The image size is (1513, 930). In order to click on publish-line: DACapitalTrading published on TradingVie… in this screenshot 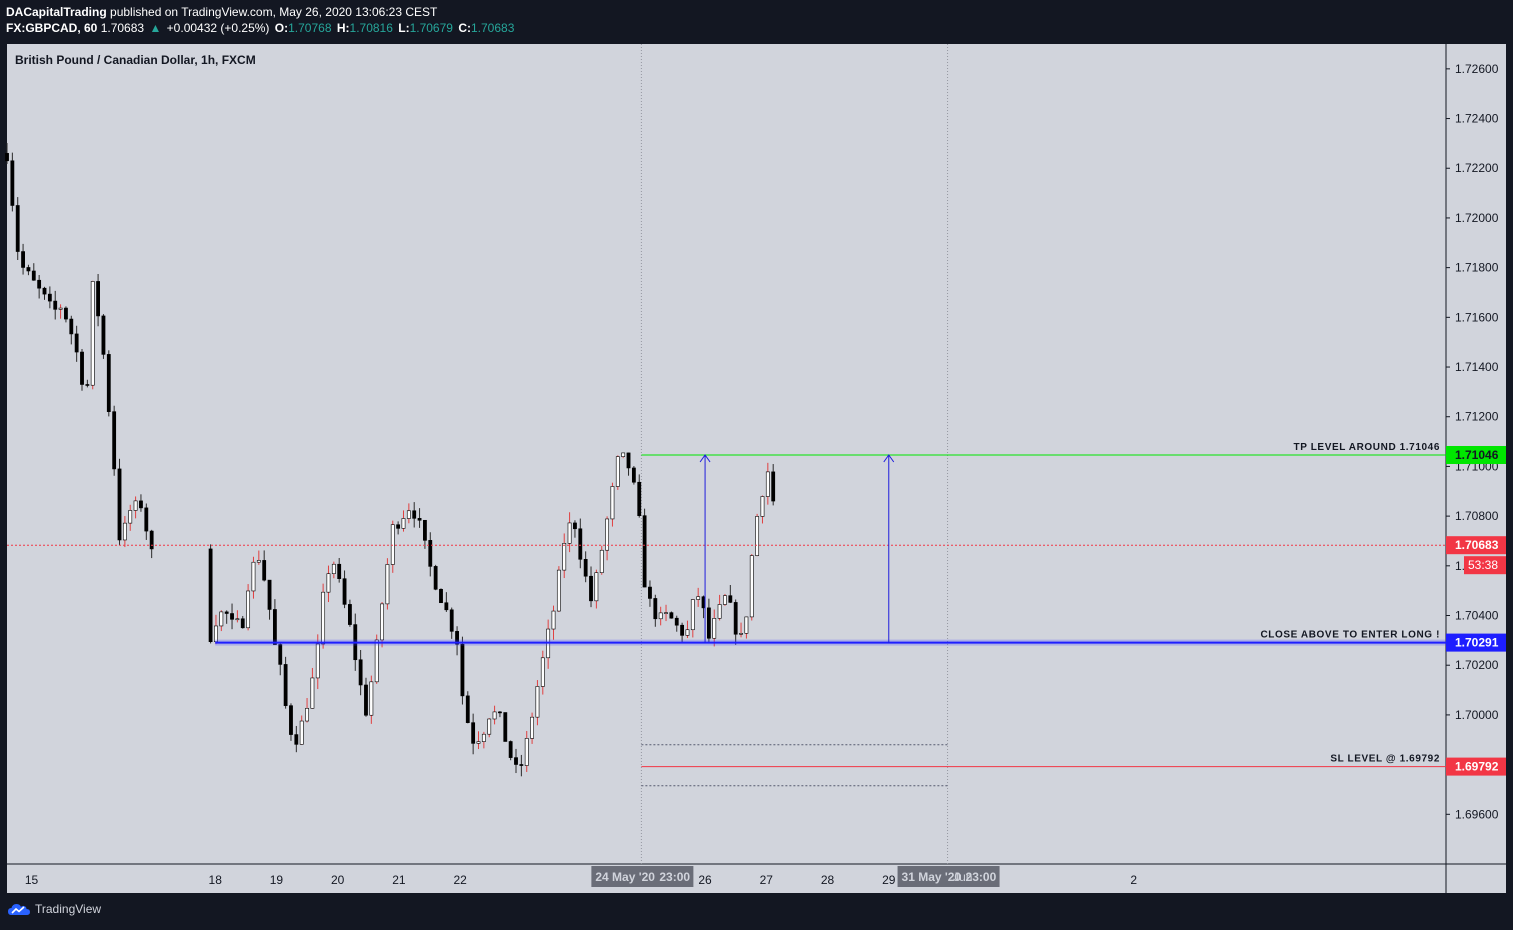, I will do `click(261, 12)`.